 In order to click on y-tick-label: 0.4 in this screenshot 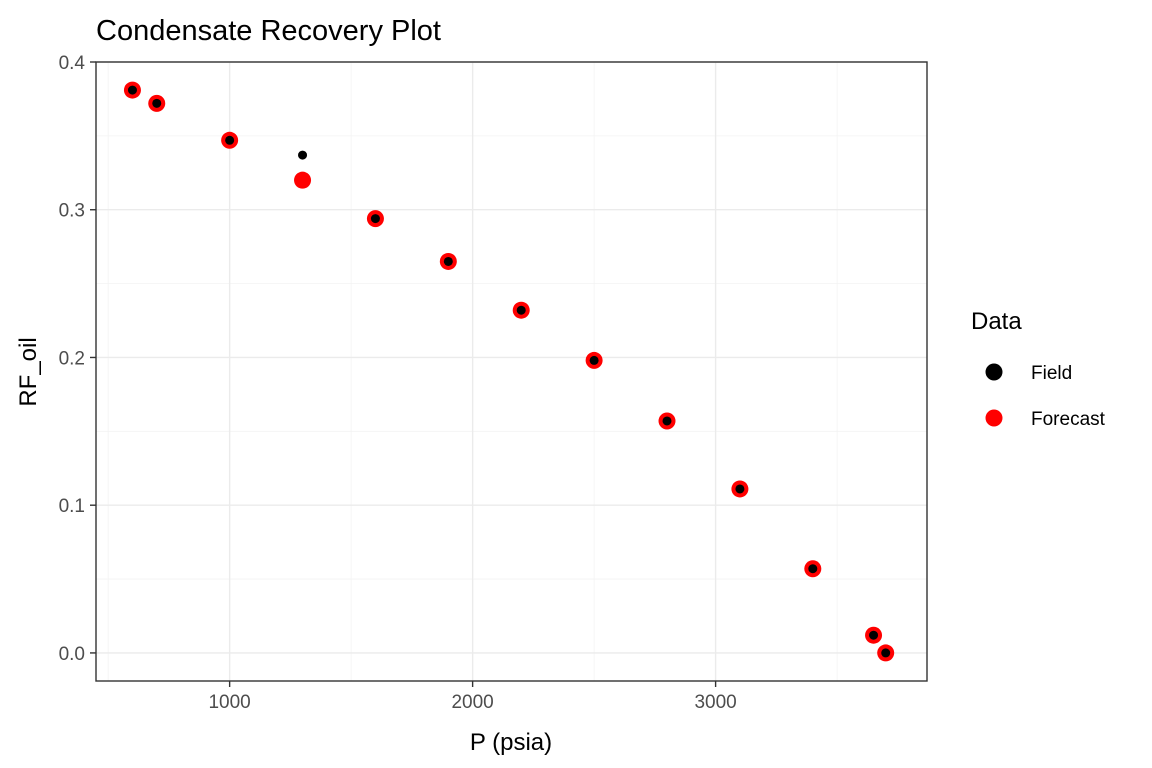, I will do `click(72, 63)`.